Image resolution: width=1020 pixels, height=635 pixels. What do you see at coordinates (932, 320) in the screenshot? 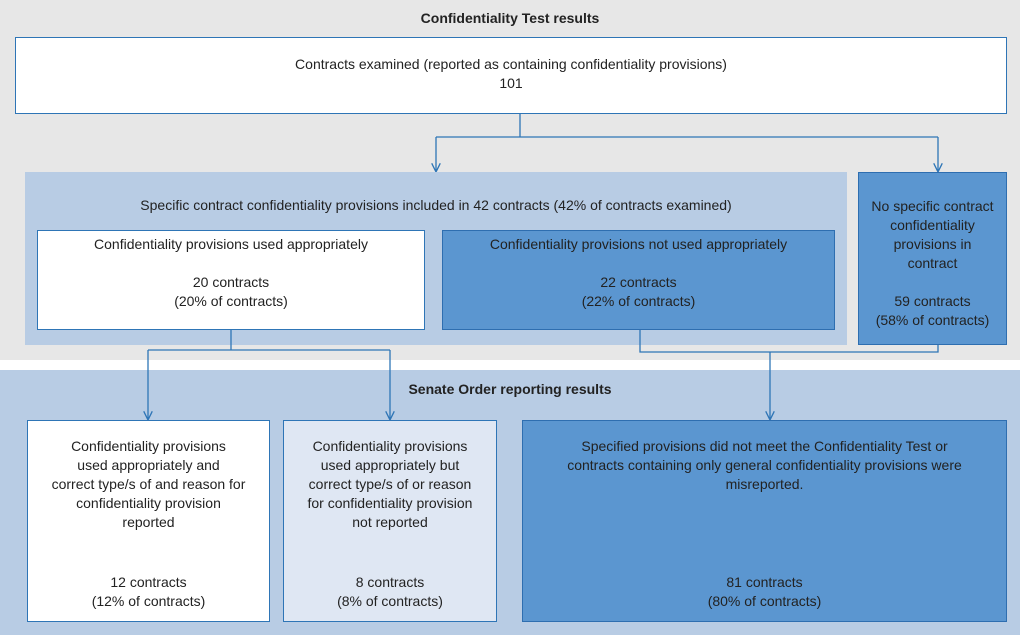
I see `no-specific-share: (58% of contracts)` at bounding box center [932, 320].